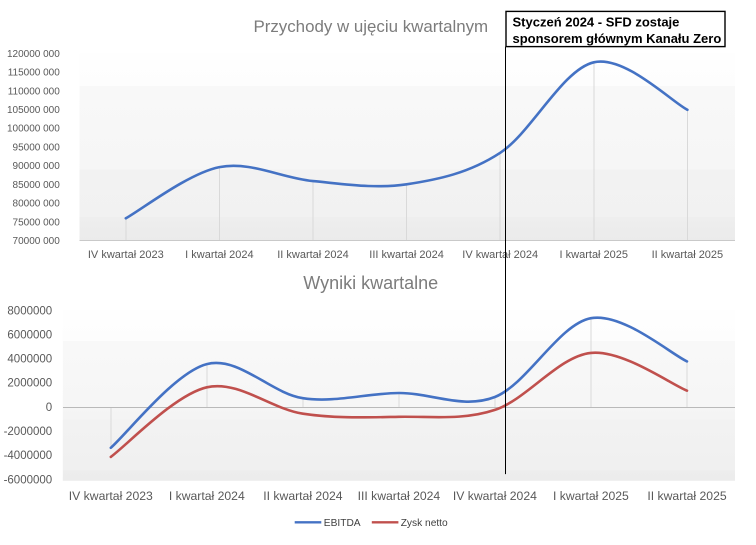  I want to click on svg-text: 75000 000, so click(37, 222).